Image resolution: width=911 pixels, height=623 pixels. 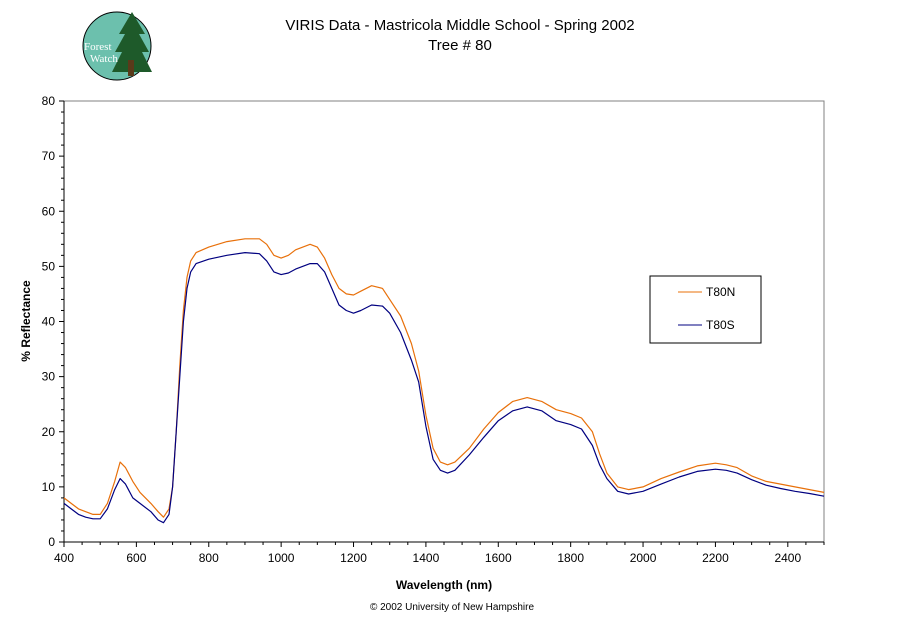 I want to click on logo-text-line1: Forest, so click(x=98, y=47).